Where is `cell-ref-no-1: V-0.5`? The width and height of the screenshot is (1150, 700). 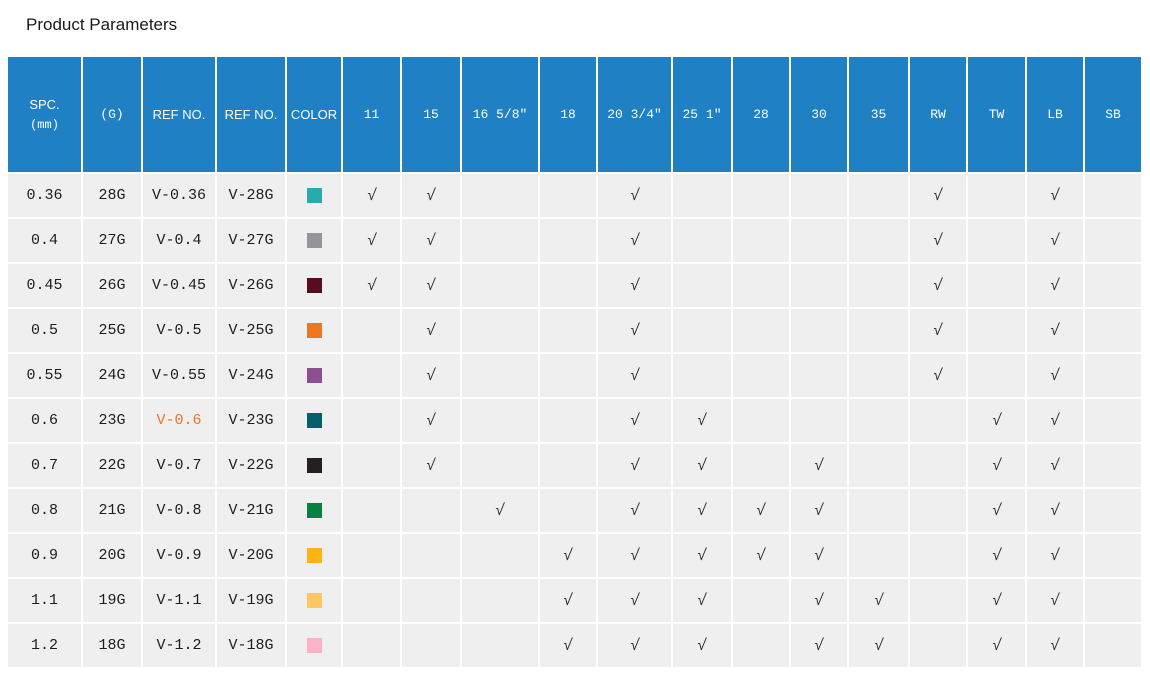
cell-ref-no-1: V-0.5 is located at coordinates (179, 330).